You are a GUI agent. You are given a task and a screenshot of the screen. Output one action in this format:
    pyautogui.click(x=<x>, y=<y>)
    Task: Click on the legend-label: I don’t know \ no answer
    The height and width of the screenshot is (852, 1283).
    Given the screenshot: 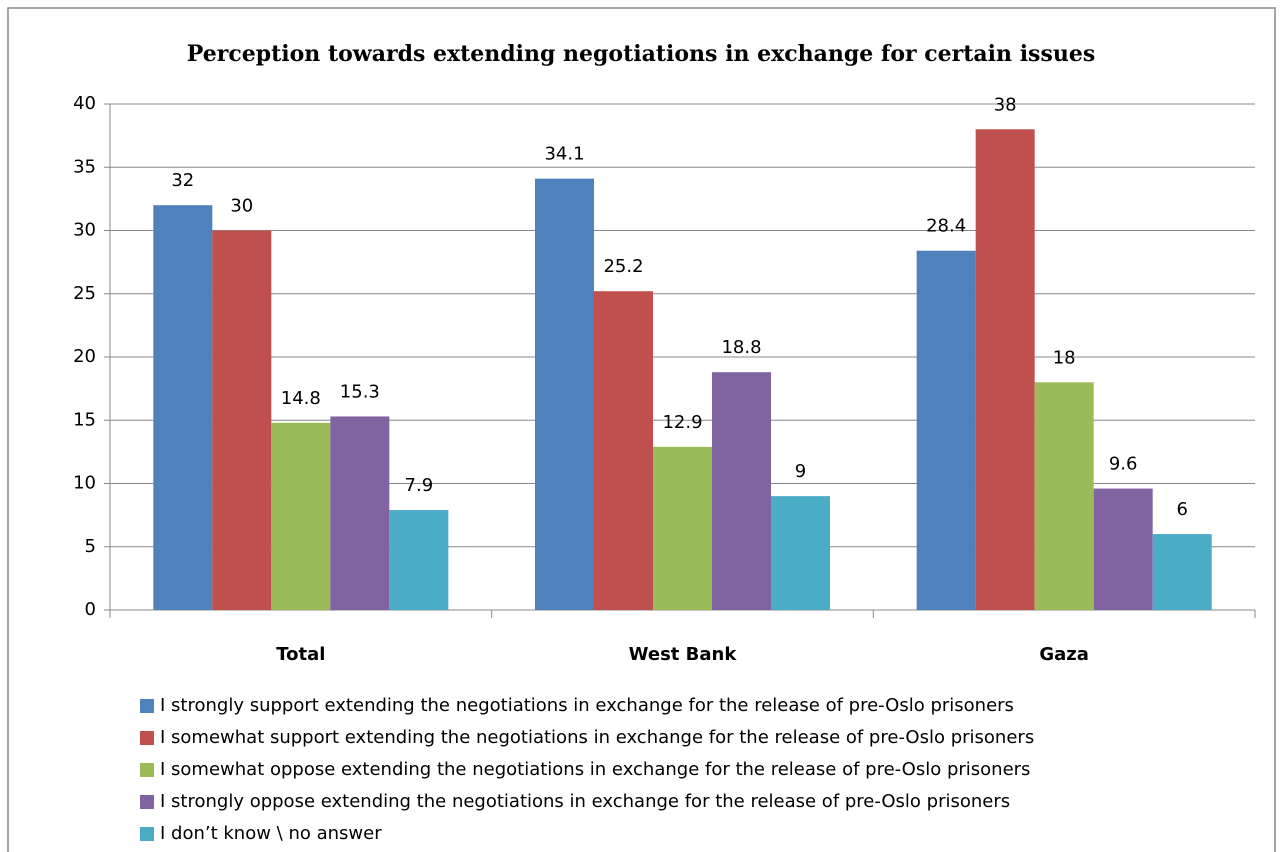 What is the action you would take?
    pyautogui.click(x=271, y=833)
    